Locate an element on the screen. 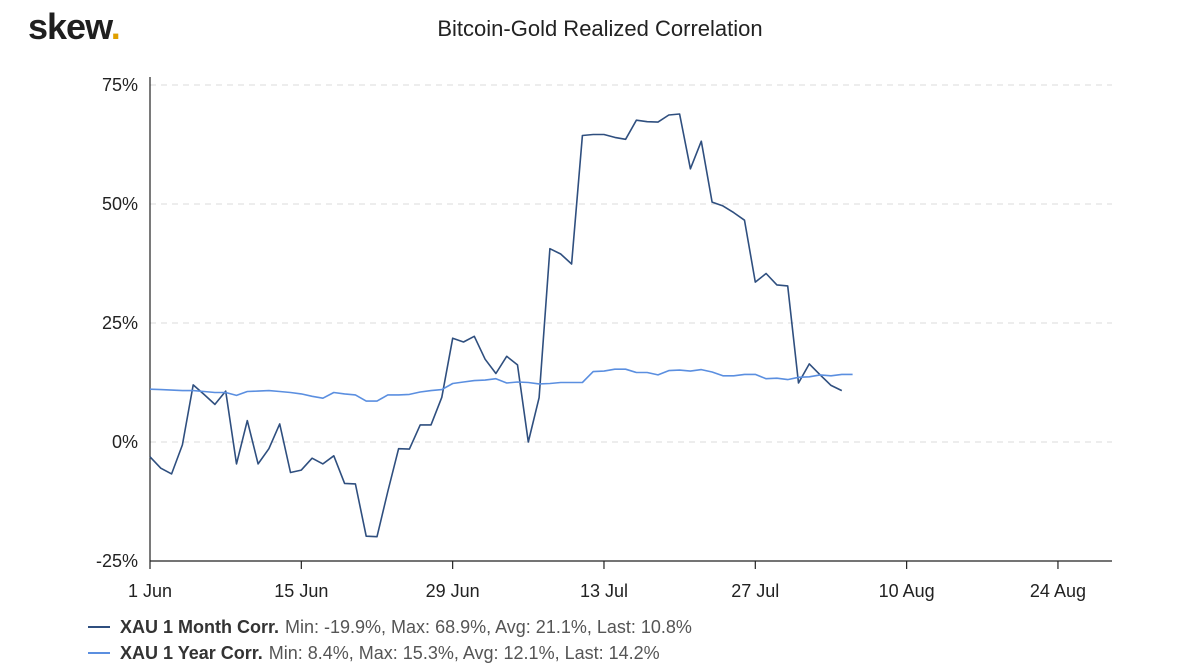  x-tick-label: 29 Jun is located at coordinates (453, 591).